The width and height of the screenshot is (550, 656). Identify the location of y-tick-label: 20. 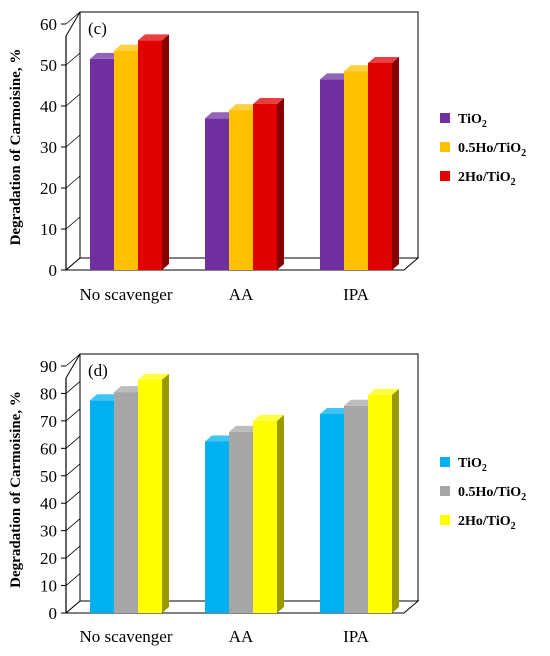
(48, 558).